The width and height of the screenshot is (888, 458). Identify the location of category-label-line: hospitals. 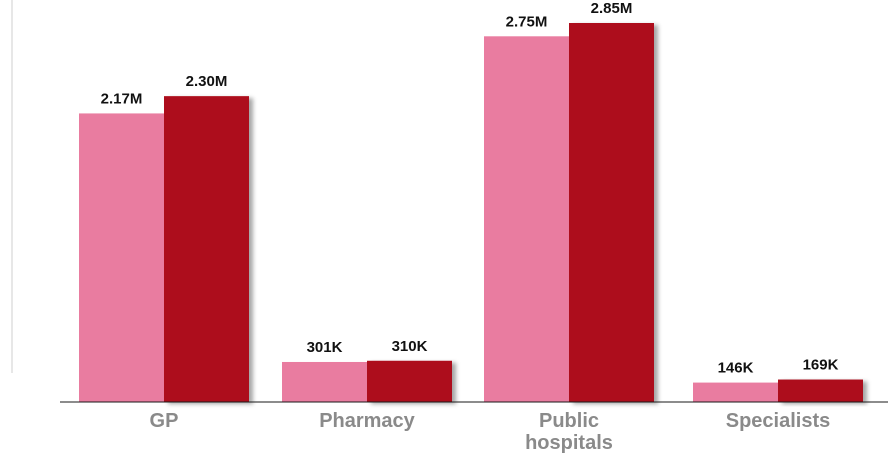
(569, 443).